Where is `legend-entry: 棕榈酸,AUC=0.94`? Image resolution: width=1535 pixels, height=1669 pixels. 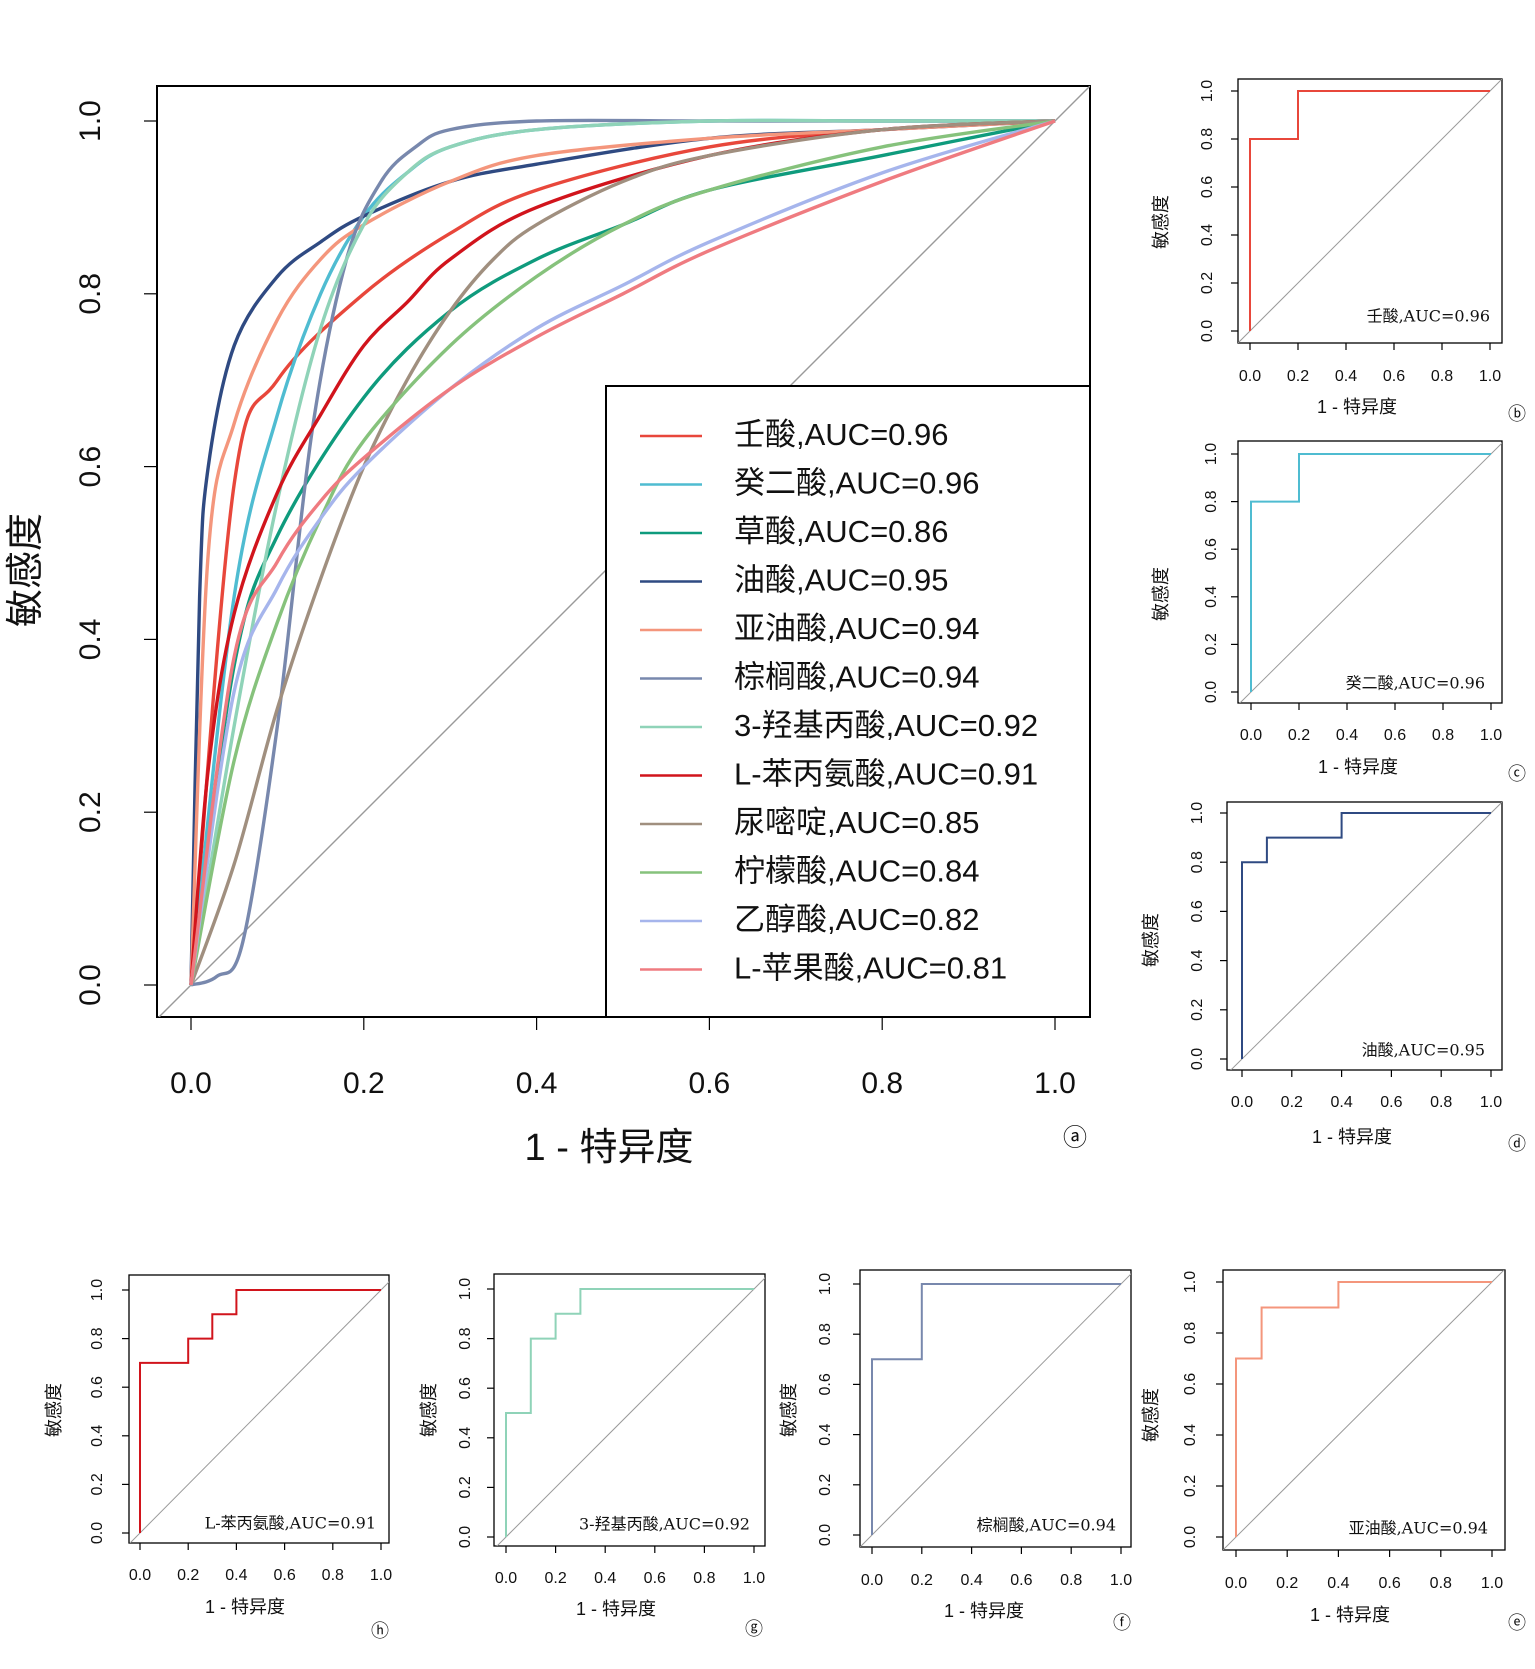 legend-entry: 棕榈酸,AUC=0.94 is located at coordinates (857, 677).